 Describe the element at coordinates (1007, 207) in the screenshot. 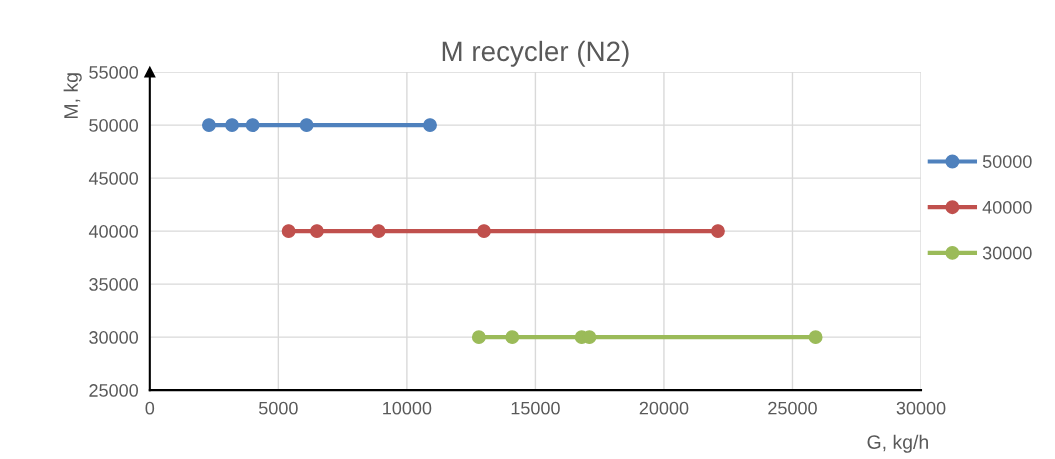

I see `legend-label: 40000` at that location.